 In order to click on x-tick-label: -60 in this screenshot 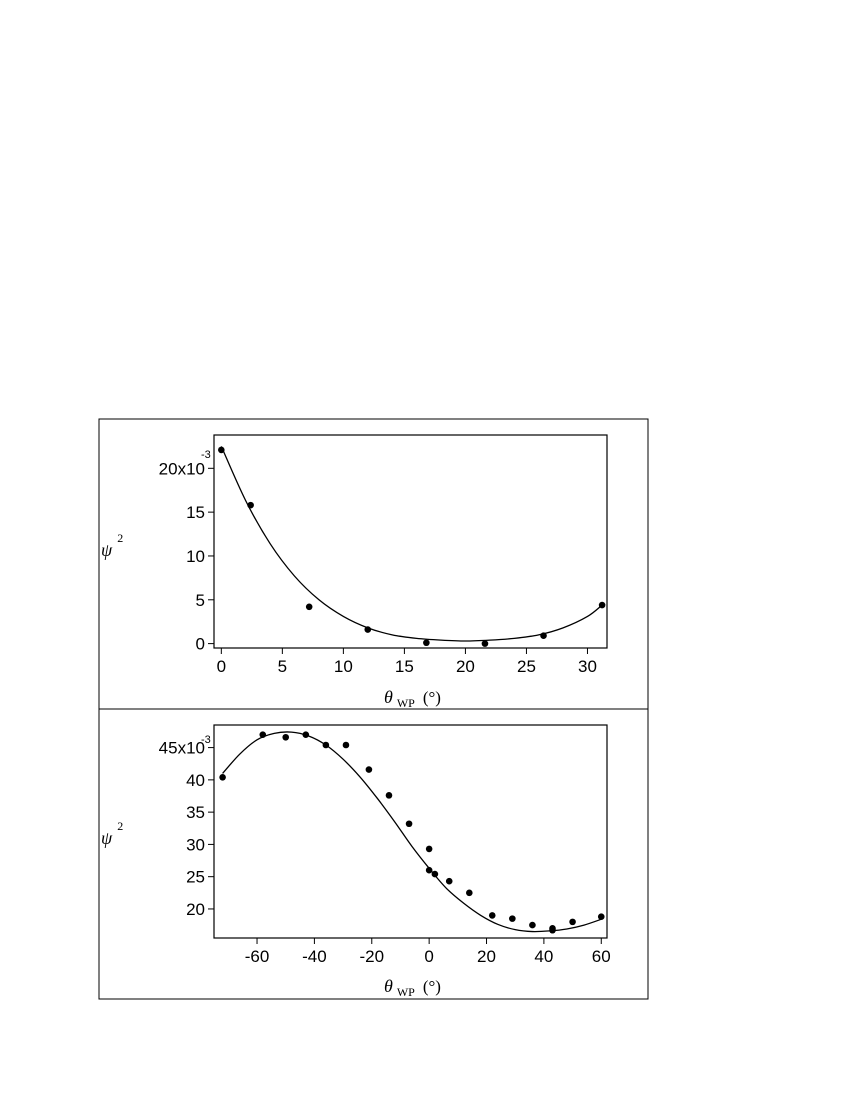, I will do `click(257, 956)`.